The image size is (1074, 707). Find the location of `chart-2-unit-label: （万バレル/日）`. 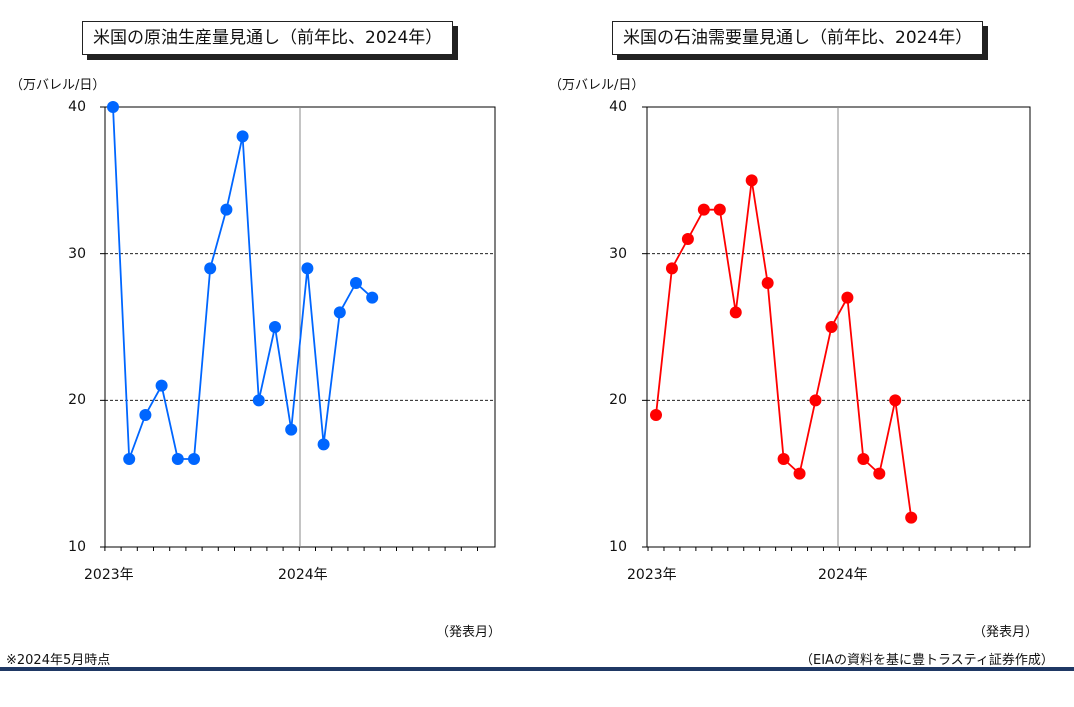

chart-2-unit-label: （万バレル/日） is located at coordinates (597, 85).